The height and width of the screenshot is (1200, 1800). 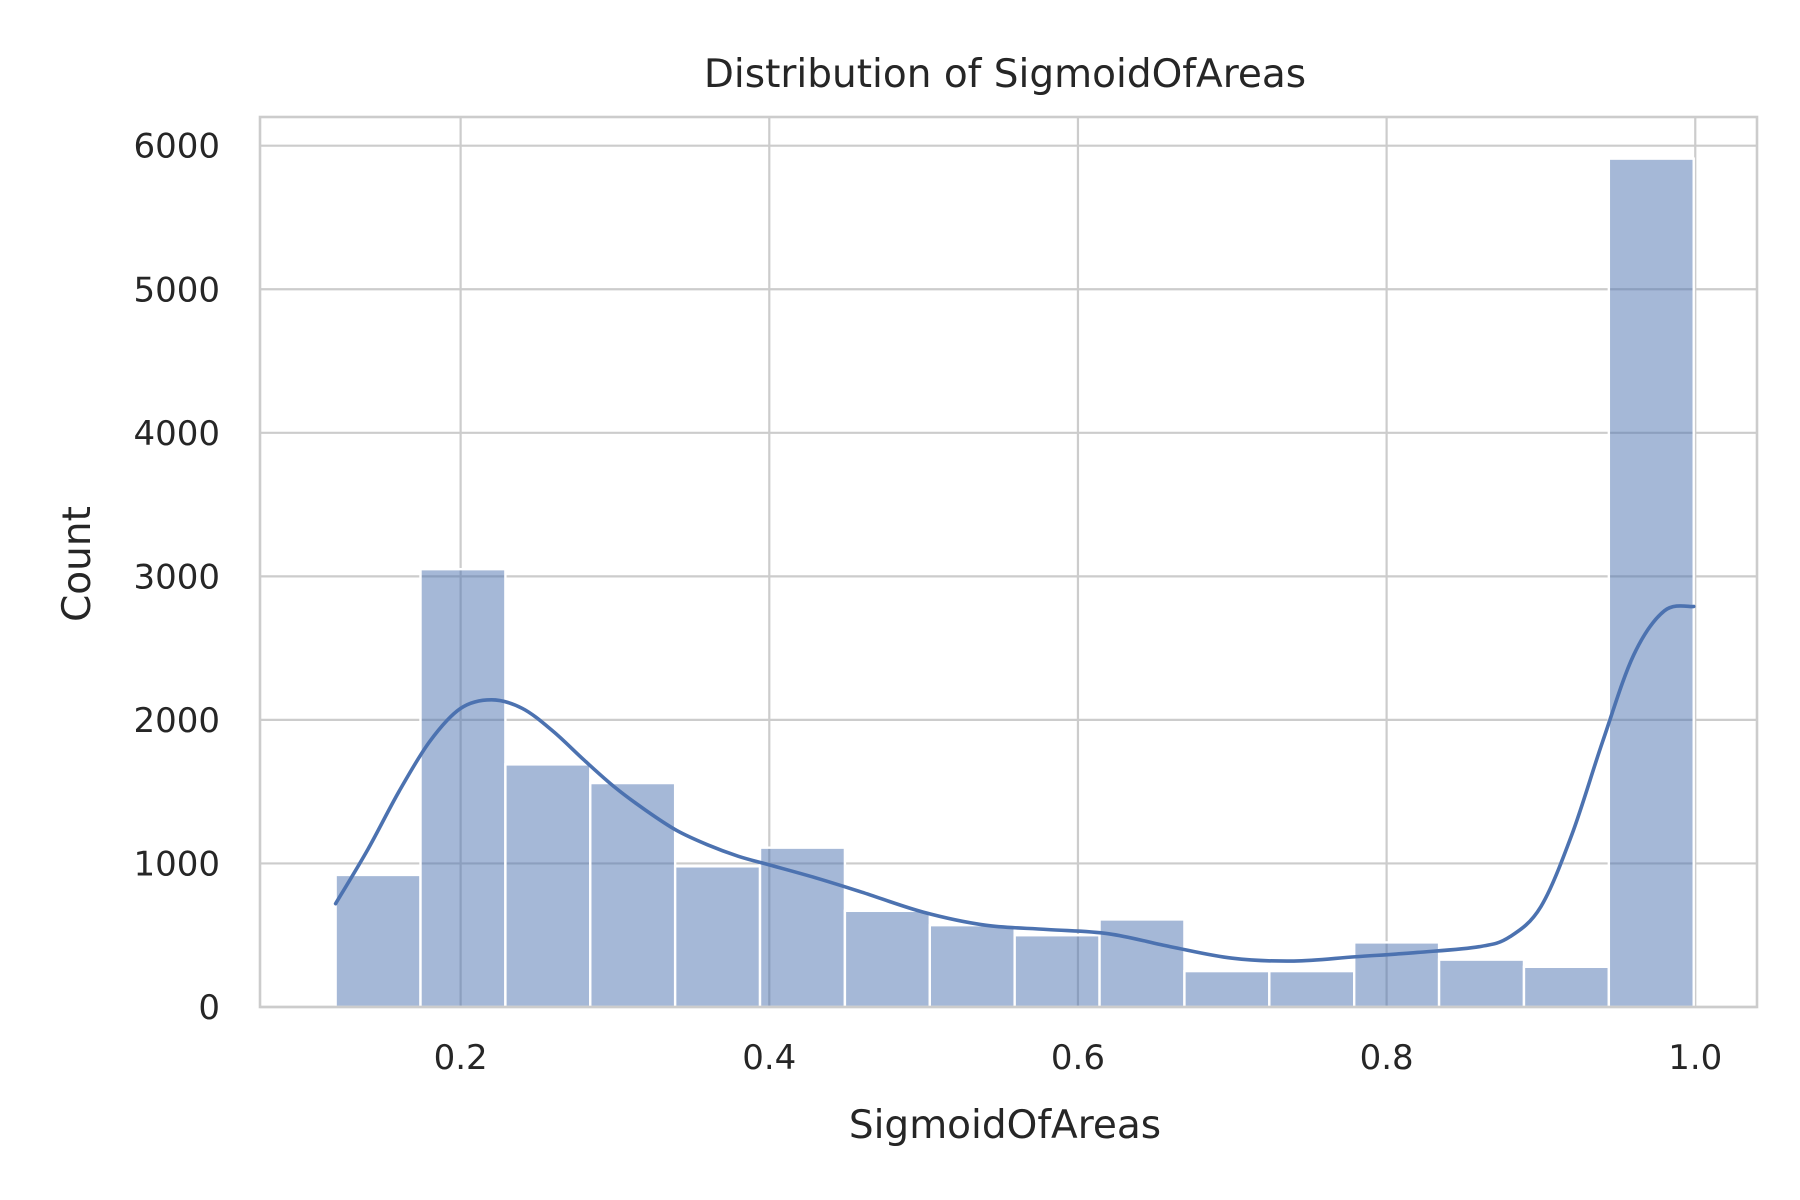 I want to click on x-tick-label: 0.6, so click(x=1078, y=1058).